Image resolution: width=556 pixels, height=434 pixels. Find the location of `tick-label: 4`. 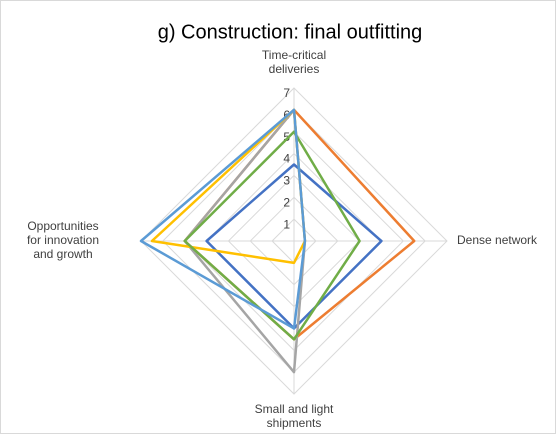

tick-label: 4 is located at coordinates (286, 159).